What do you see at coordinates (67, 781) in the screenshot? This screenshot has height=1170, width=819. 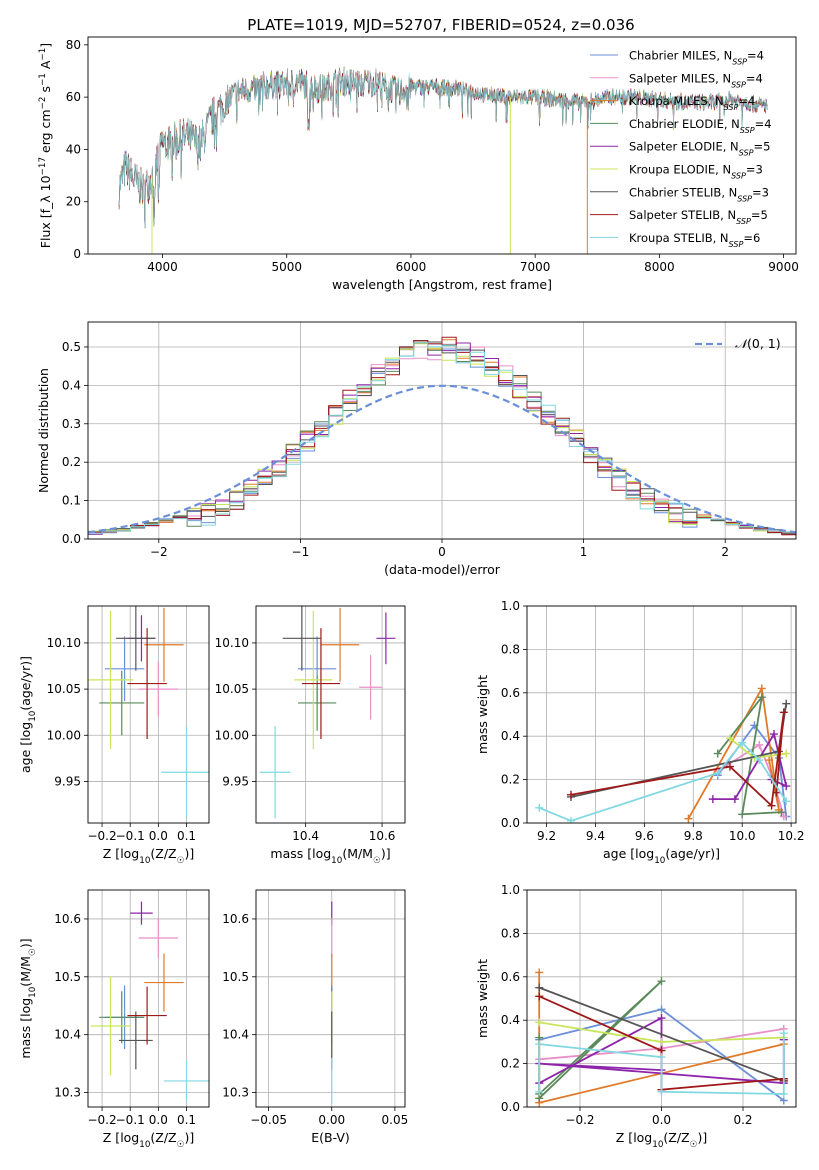 I see `y-tick-label: 9.95` at bounding box center [67, 781].